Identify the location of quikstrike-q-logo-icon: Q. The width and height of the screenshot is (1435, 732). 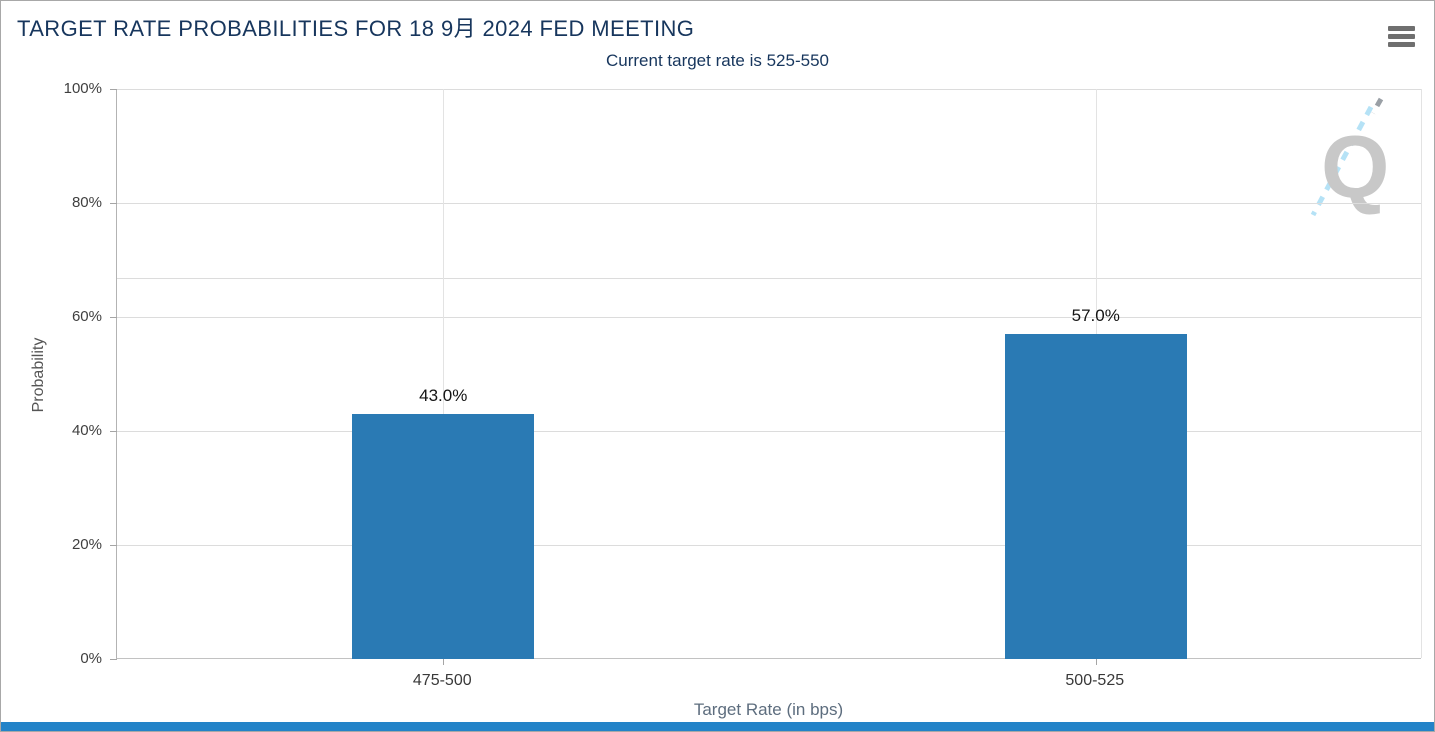
(1349, 157).